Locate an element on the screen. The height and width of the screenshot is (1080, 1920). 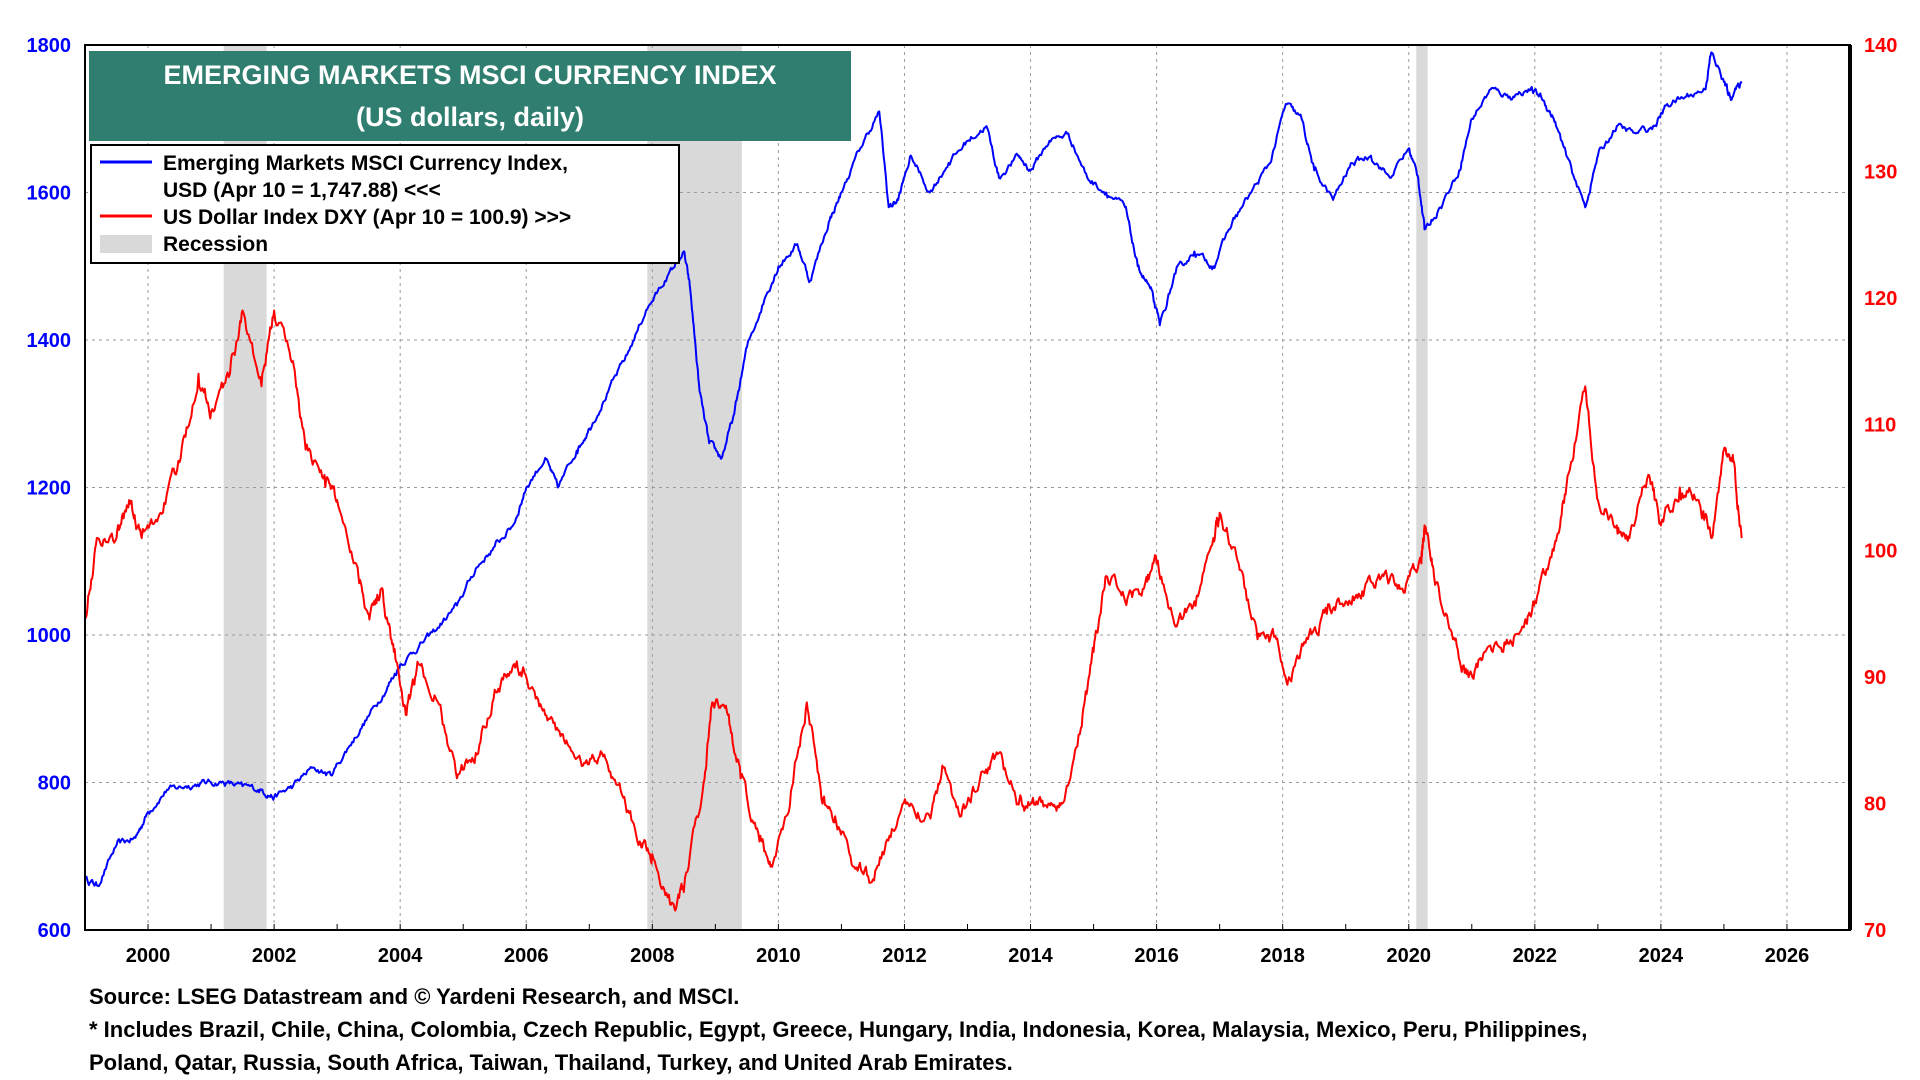
right-tick-label-80: 80 is located at coordinates (1875, 805).